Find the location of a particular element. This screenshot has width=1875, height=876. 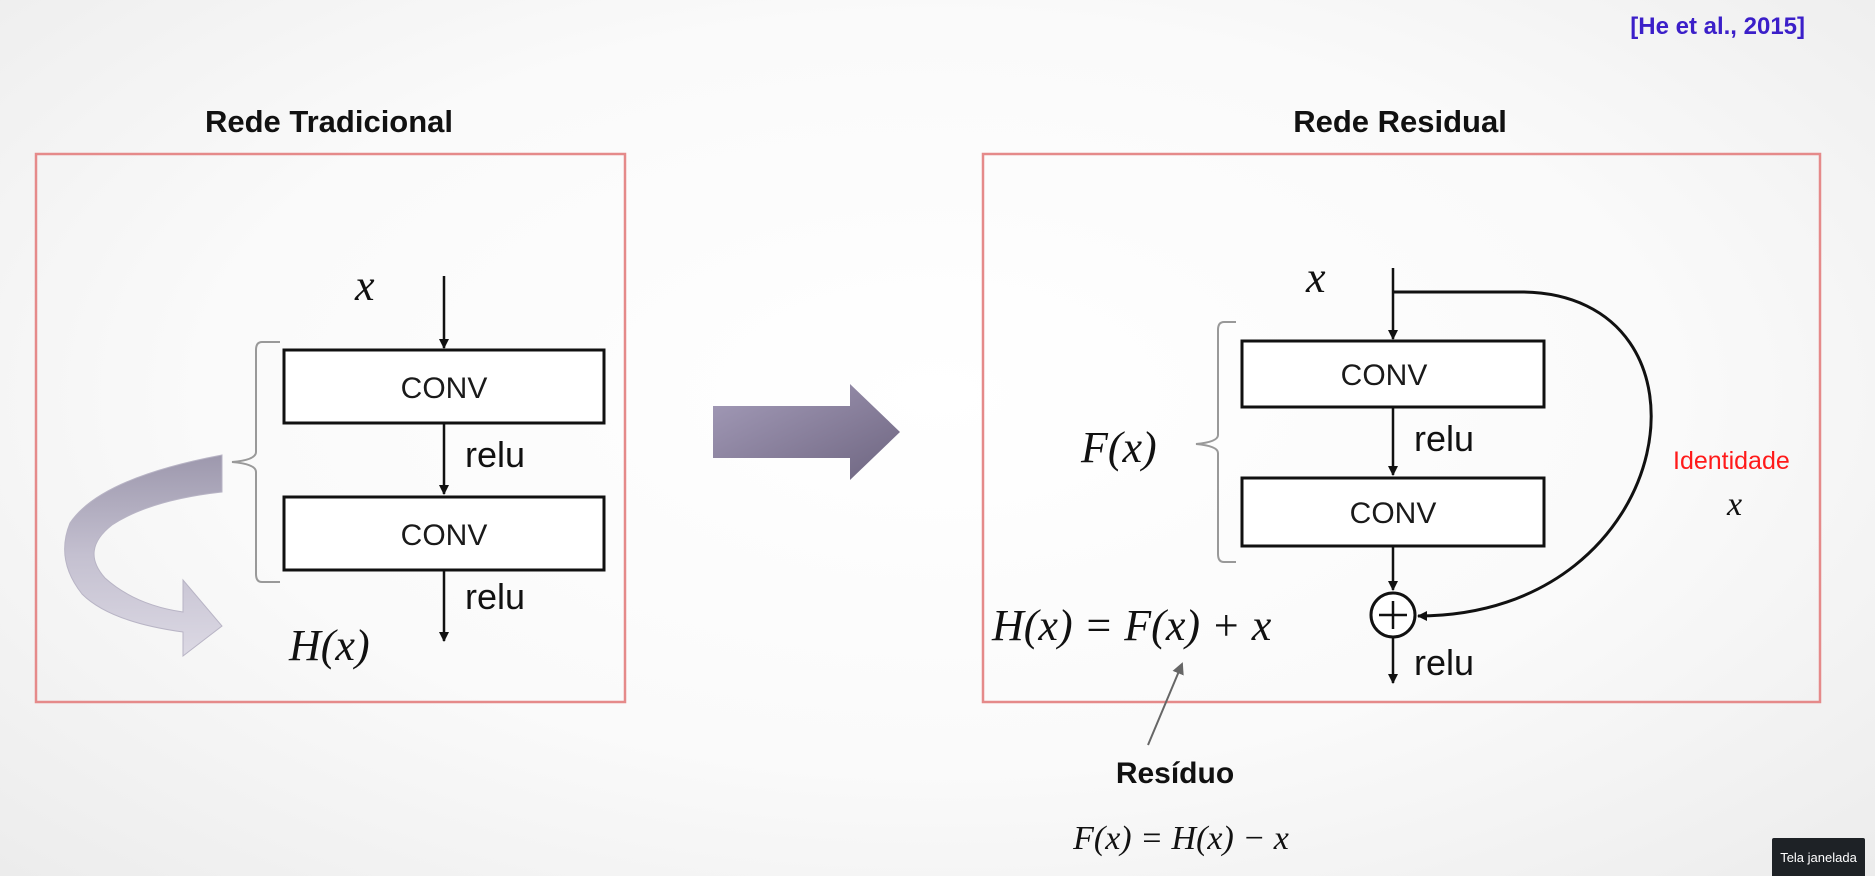

identity-skip-connection is located at coordinates (1523, 455).